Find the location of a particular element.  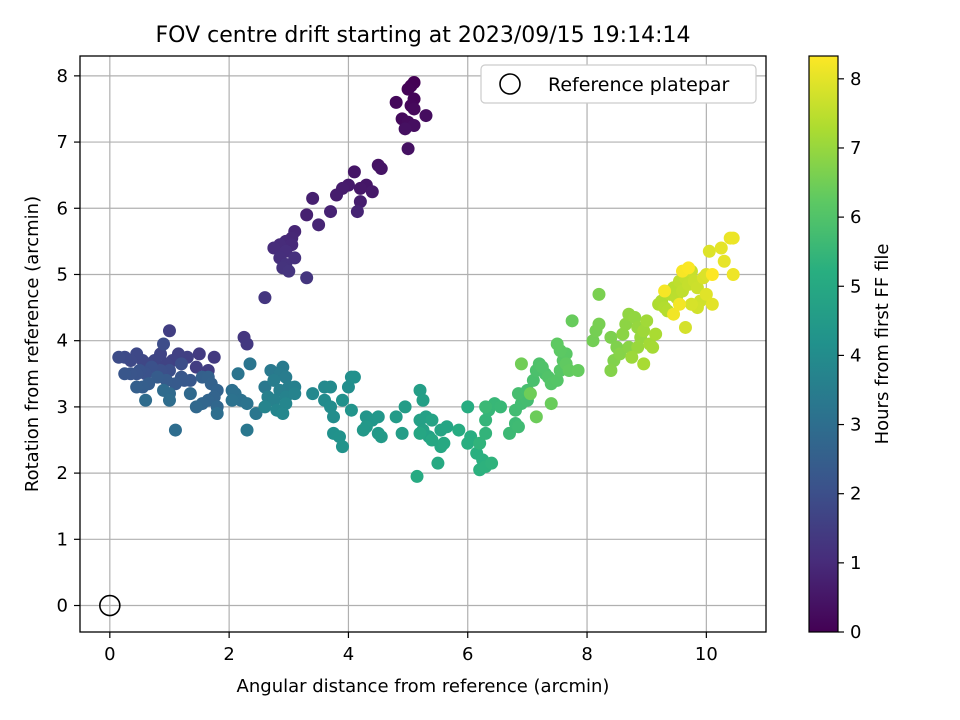

colorbar: 0 1 2 3 4 5 6 7 8 Hours from first FF file is located at coordinates (850, 349).